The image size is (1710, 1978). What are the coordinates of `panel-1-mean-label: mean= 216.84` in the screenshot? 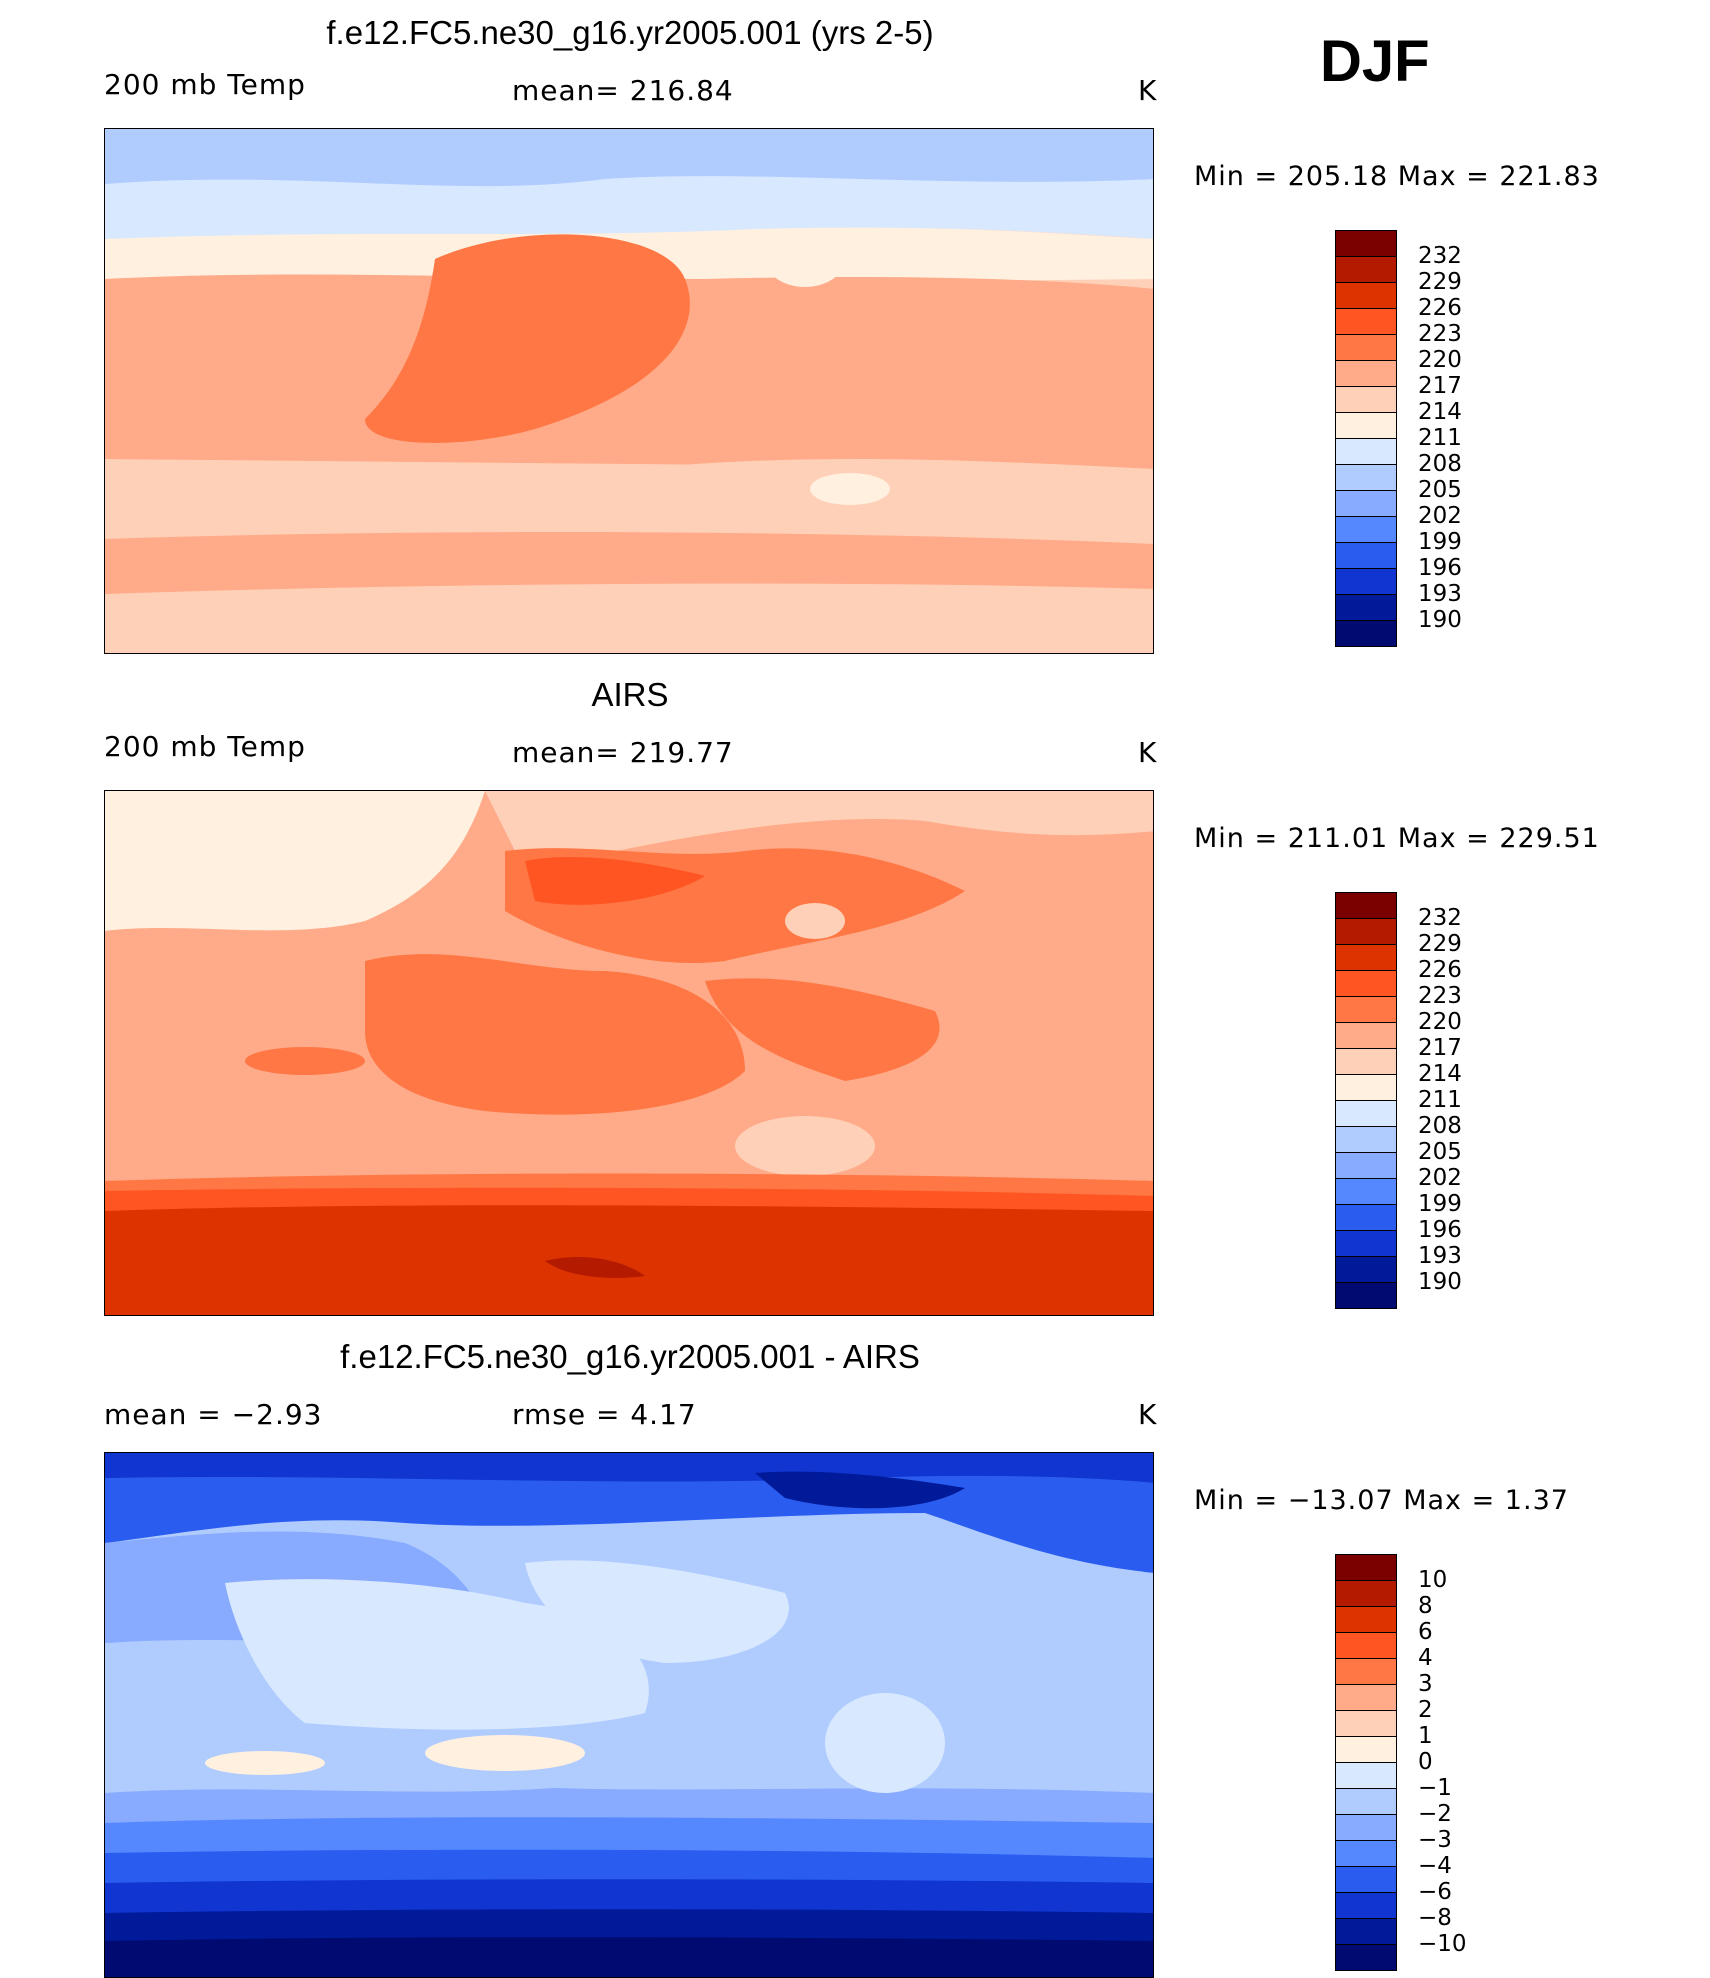 It's located at (623, 90).